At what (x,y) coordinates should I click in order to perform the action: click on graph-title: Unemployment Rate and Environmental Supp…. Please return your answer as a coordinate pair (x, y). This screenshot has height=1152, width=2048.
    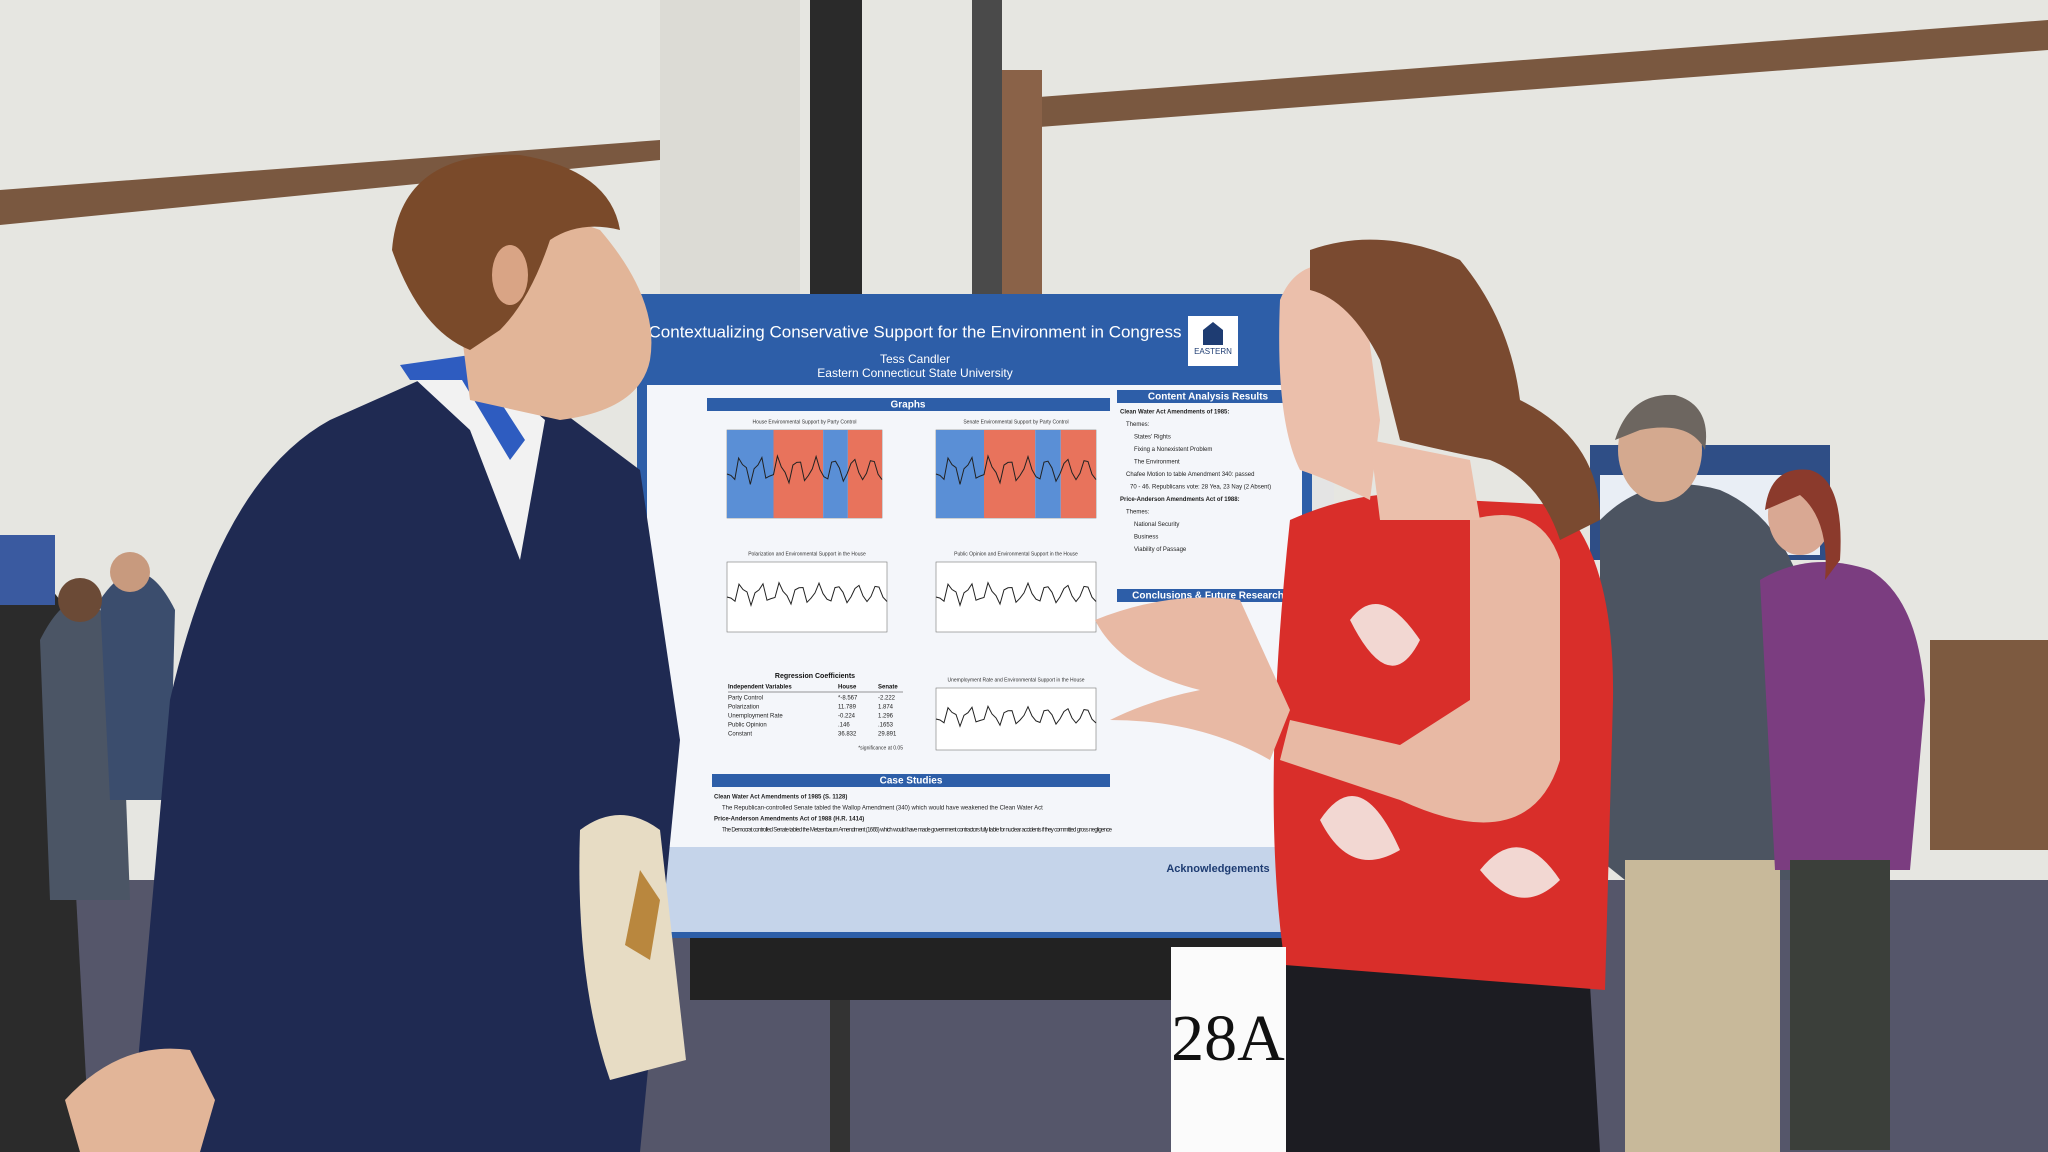
    Looking at the image, I should click on (1015, 680).